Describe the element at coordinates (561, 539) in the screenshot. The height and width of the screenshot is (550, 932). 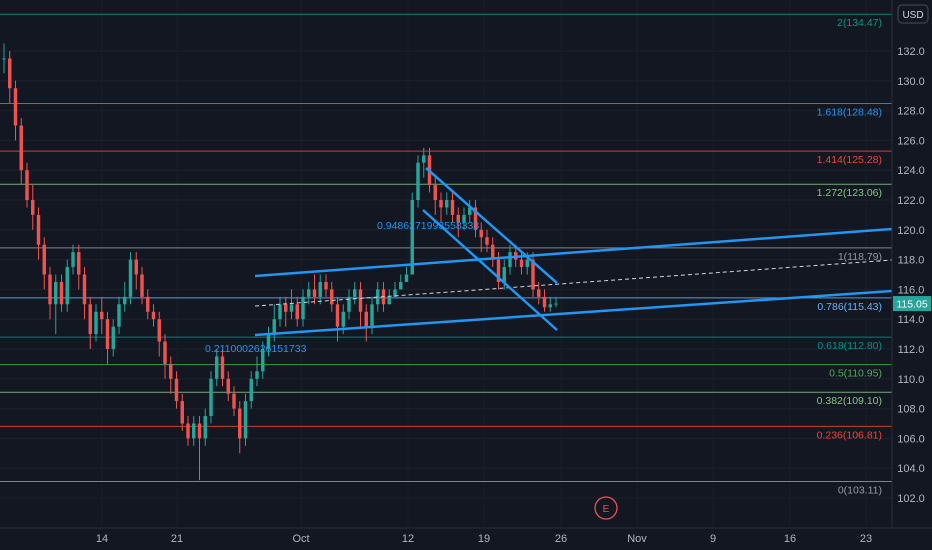
I see `time-tick-label: 26` at that location.